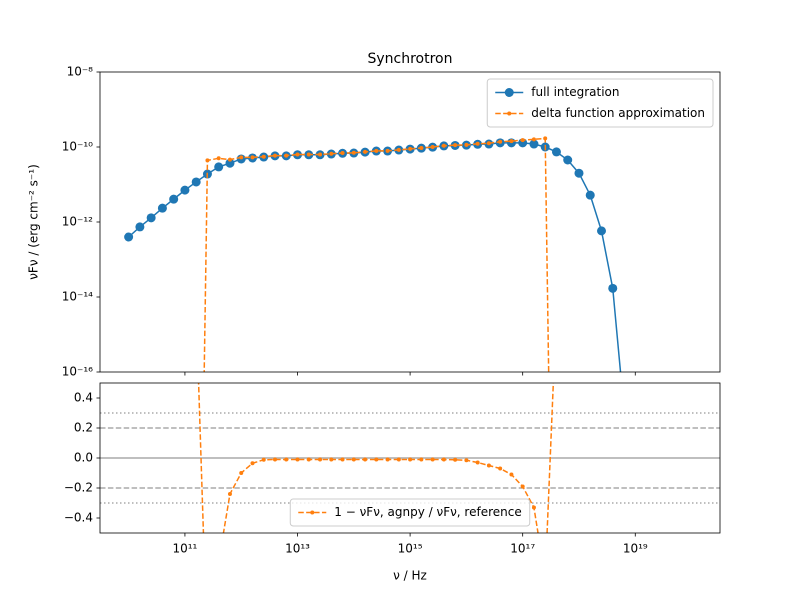 The width and height of the screenshot is (800, 600). Describe the element at coordinates (184, 549) in the screenshot. I see `x-tick-label: 10¹¹` at that location.